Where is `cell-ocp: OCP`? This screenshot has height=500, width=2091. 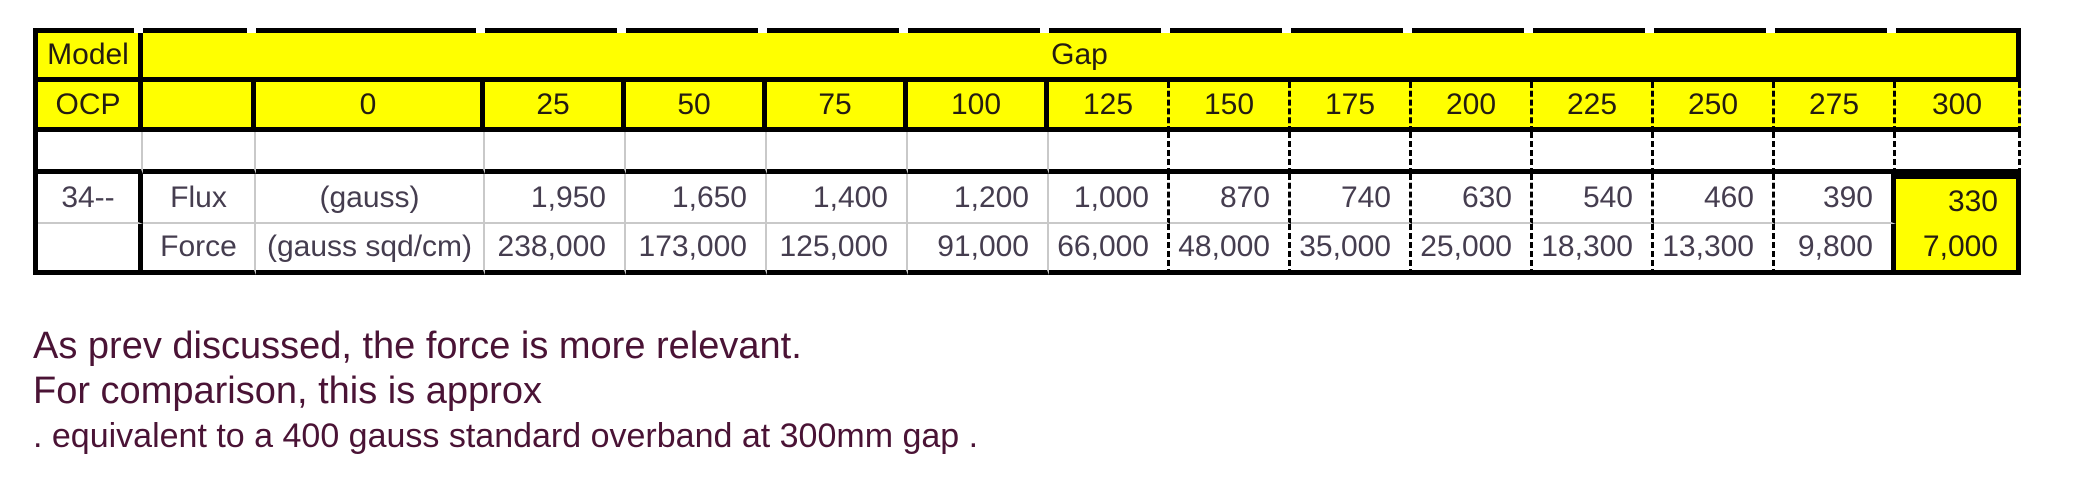 cell-ocp: OCP is located at coordinates (90, 107).